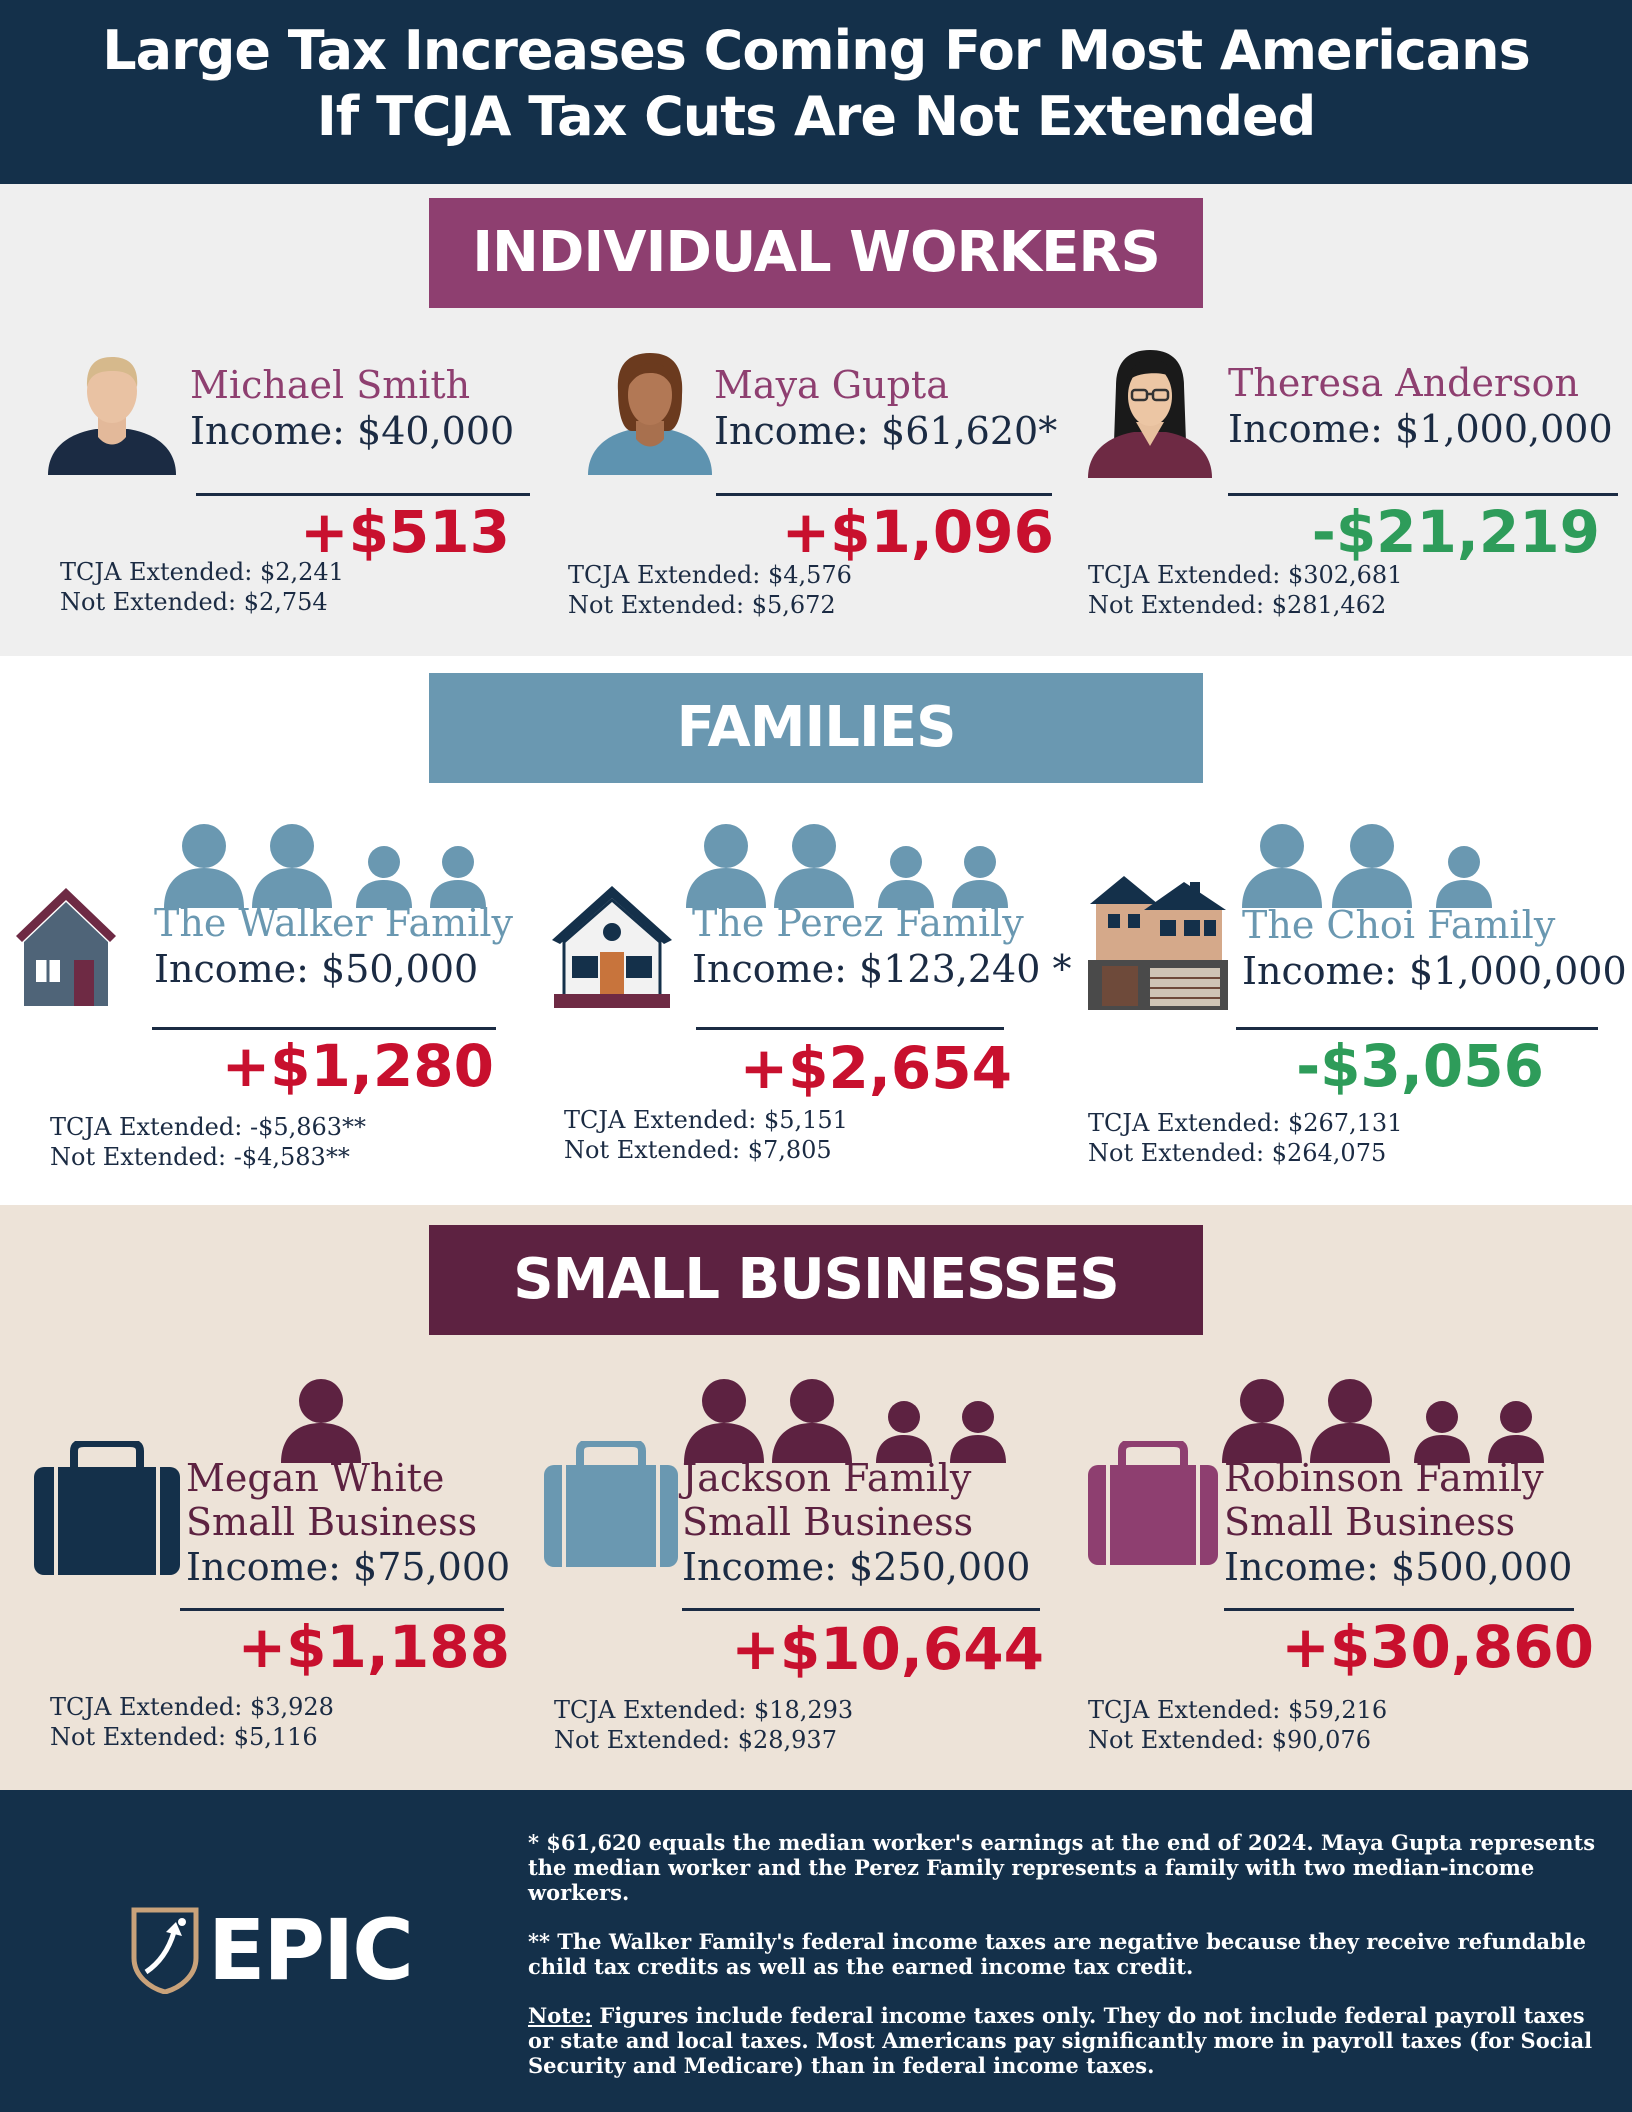  Describe the element at coordinates (208, 1127) in the screenshot. I see `tcja-extended-value: TCJA Extended: -$5,863**` at that location.